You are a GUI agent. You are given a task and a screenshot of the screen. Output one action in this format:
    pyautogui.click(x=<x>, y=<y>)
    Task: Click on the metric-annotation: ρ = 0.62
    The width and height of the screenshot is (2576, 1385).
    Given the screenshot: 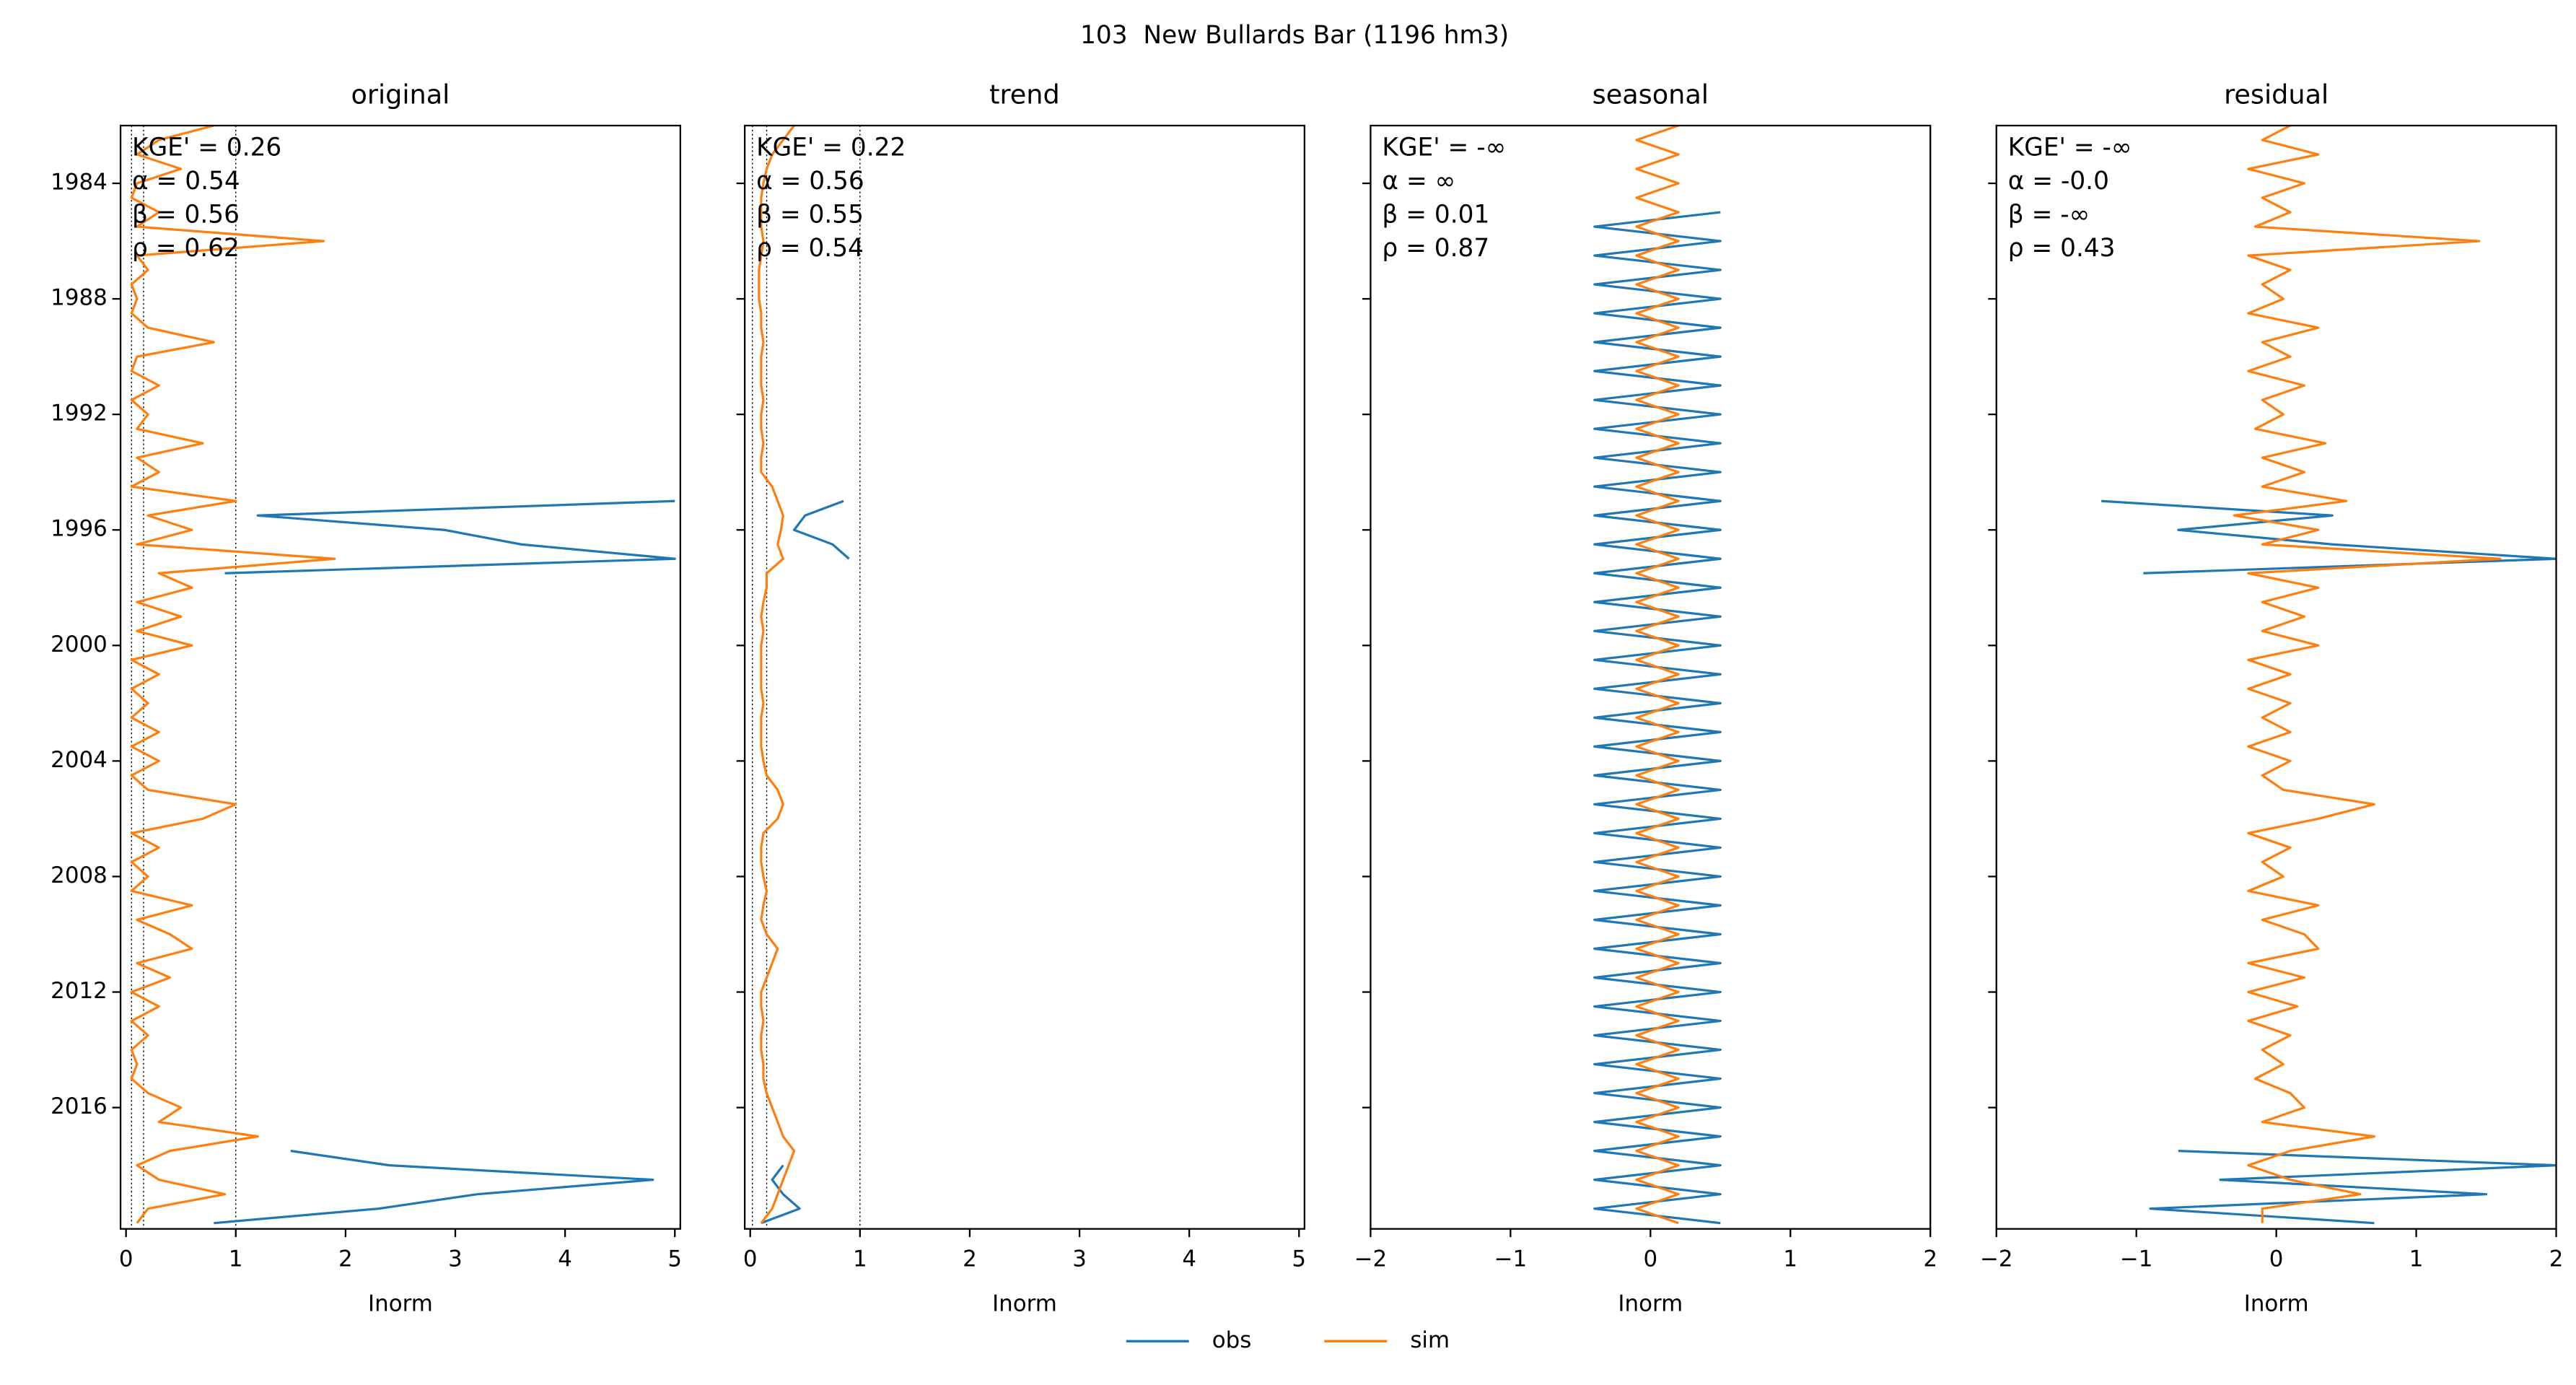 What is the action you would take?
    pyautogui.click(x=186, y=248)
    